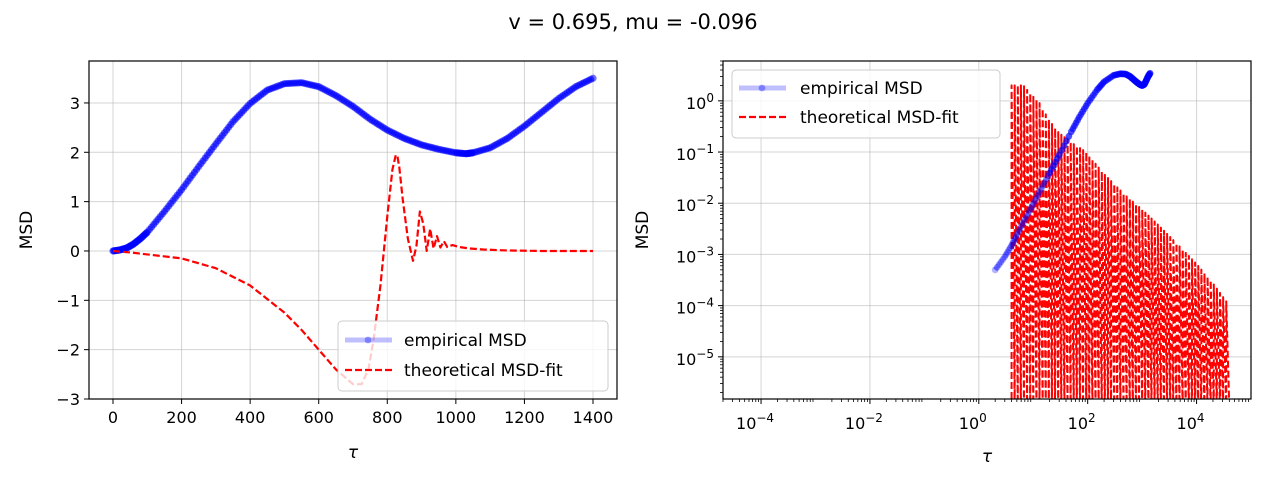 The image size is (1266, 481). I want to click on right-y-tick-label: 10⁻⁵, so click(695, 358).